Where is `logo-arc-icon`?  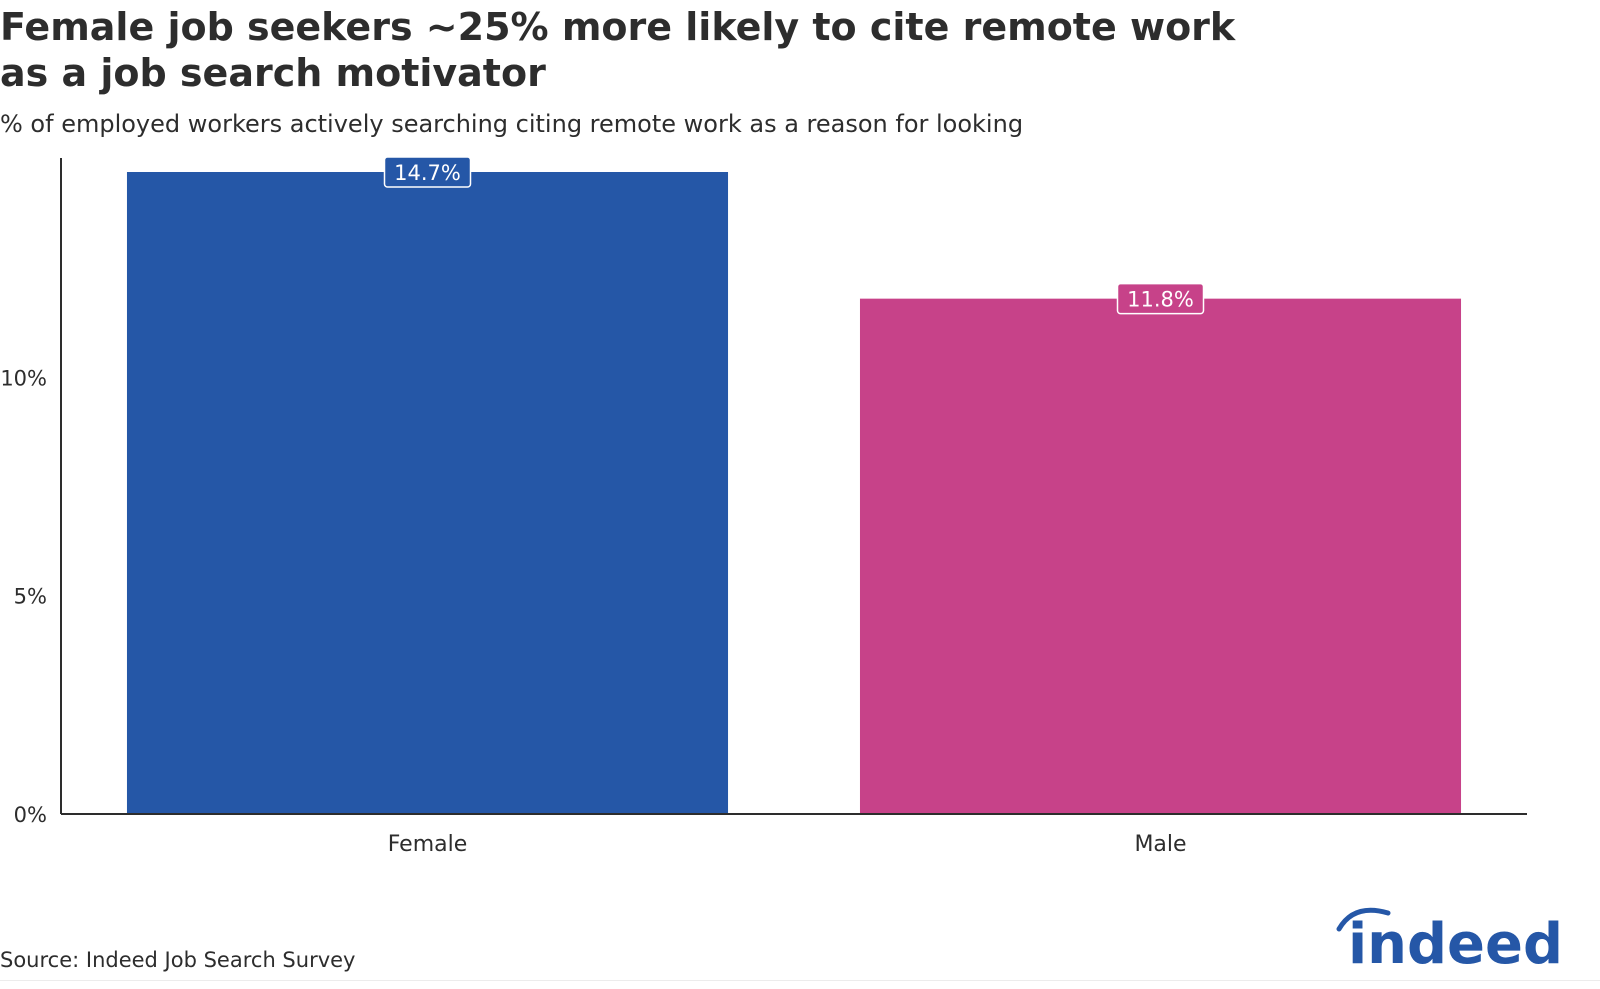 logo-arc-icon is located at coordinates (1363, 919).